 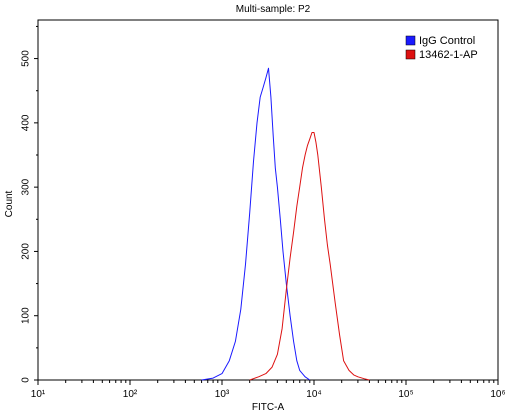 What do you see at coordinates (9, 203) in the screenshot?
I see `y-axis-label: Count` at bounding box center [9, 203].